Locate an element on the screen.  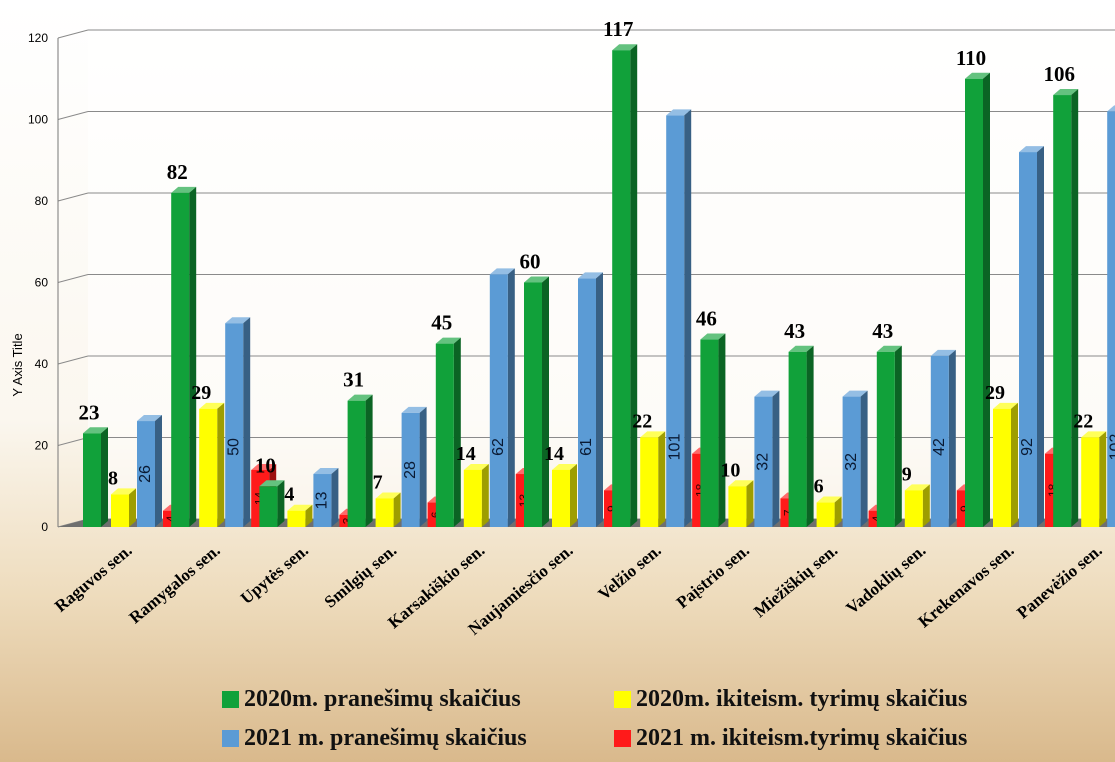
x-tick-label: Vadoklių sen. is located at coordinates (885, 579).